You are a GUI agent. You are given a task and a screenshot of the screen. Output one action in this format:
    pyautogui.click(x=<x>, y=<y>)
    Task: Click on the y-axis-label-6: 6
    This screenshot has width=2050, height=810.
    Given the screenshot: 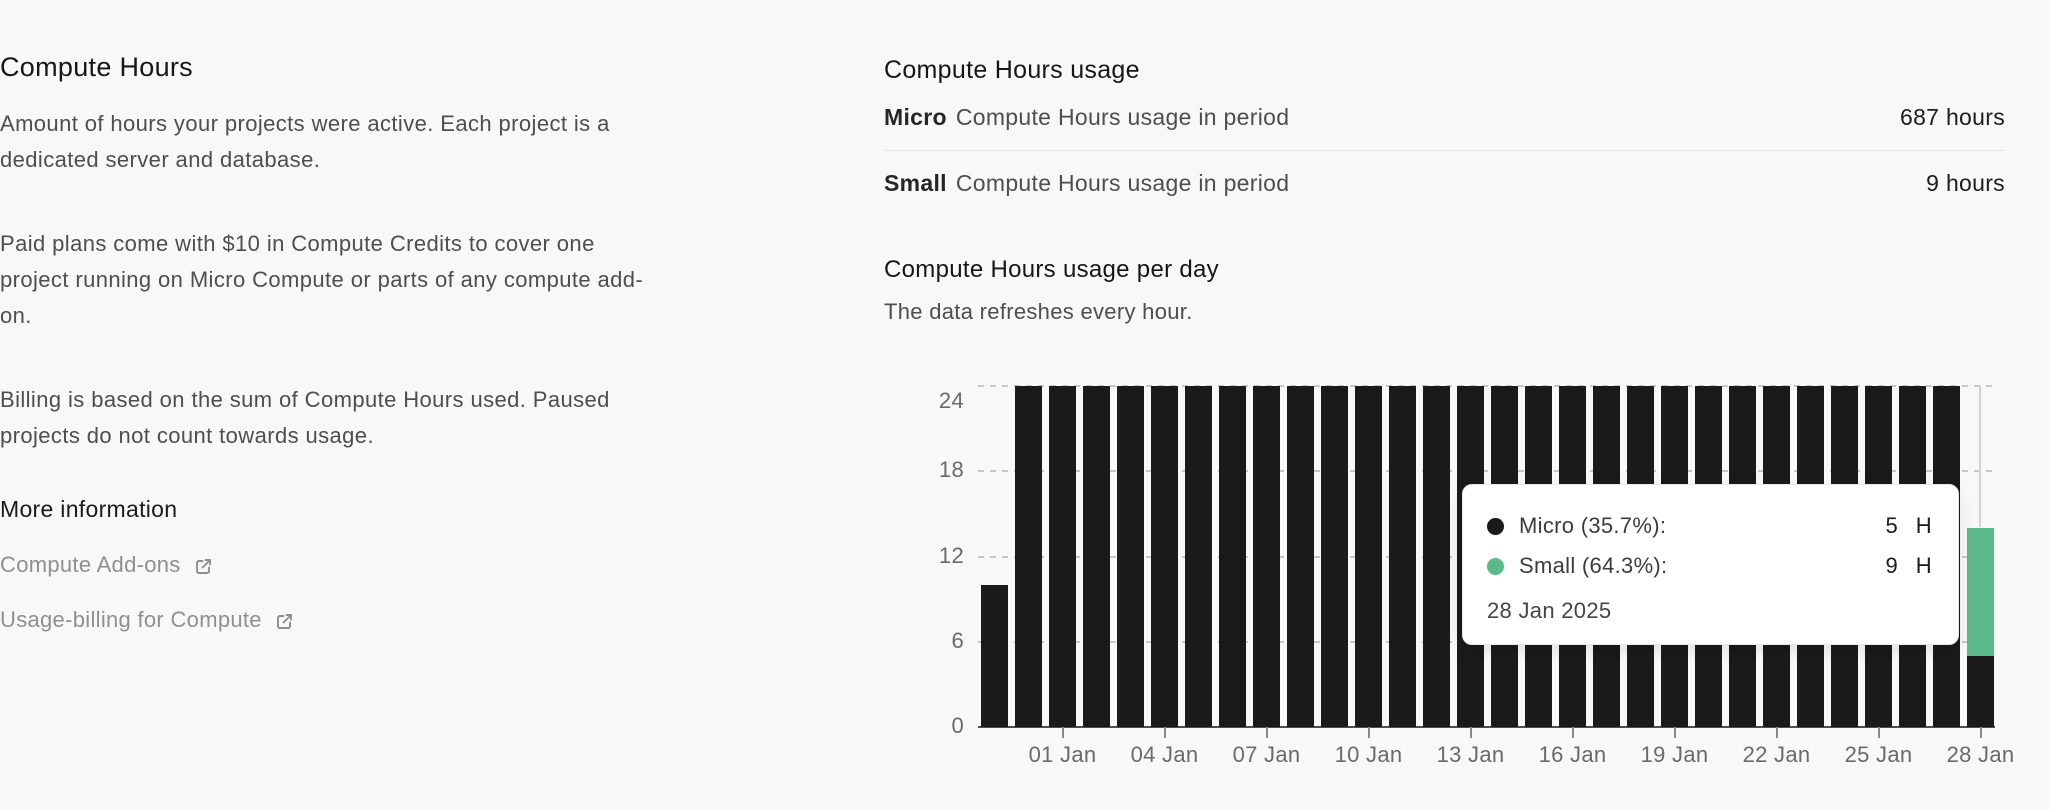 What is the action you would take?
    pyautogui.click(x=957, y=640)
    